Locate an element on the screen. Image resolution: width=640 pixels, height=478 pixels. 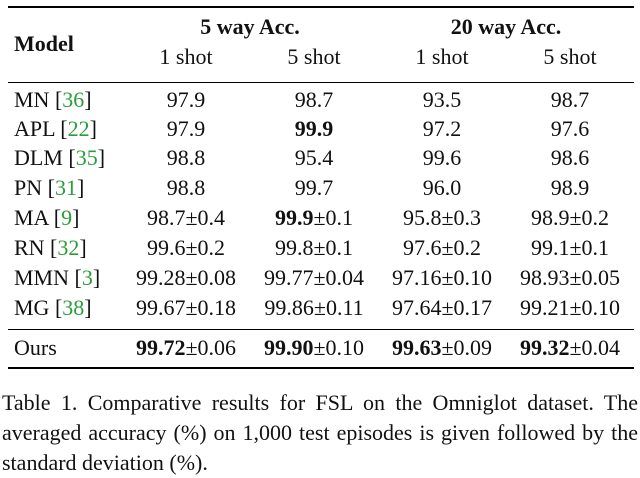
cell: 97.6±0.2 is located at coordinates (442, 248).